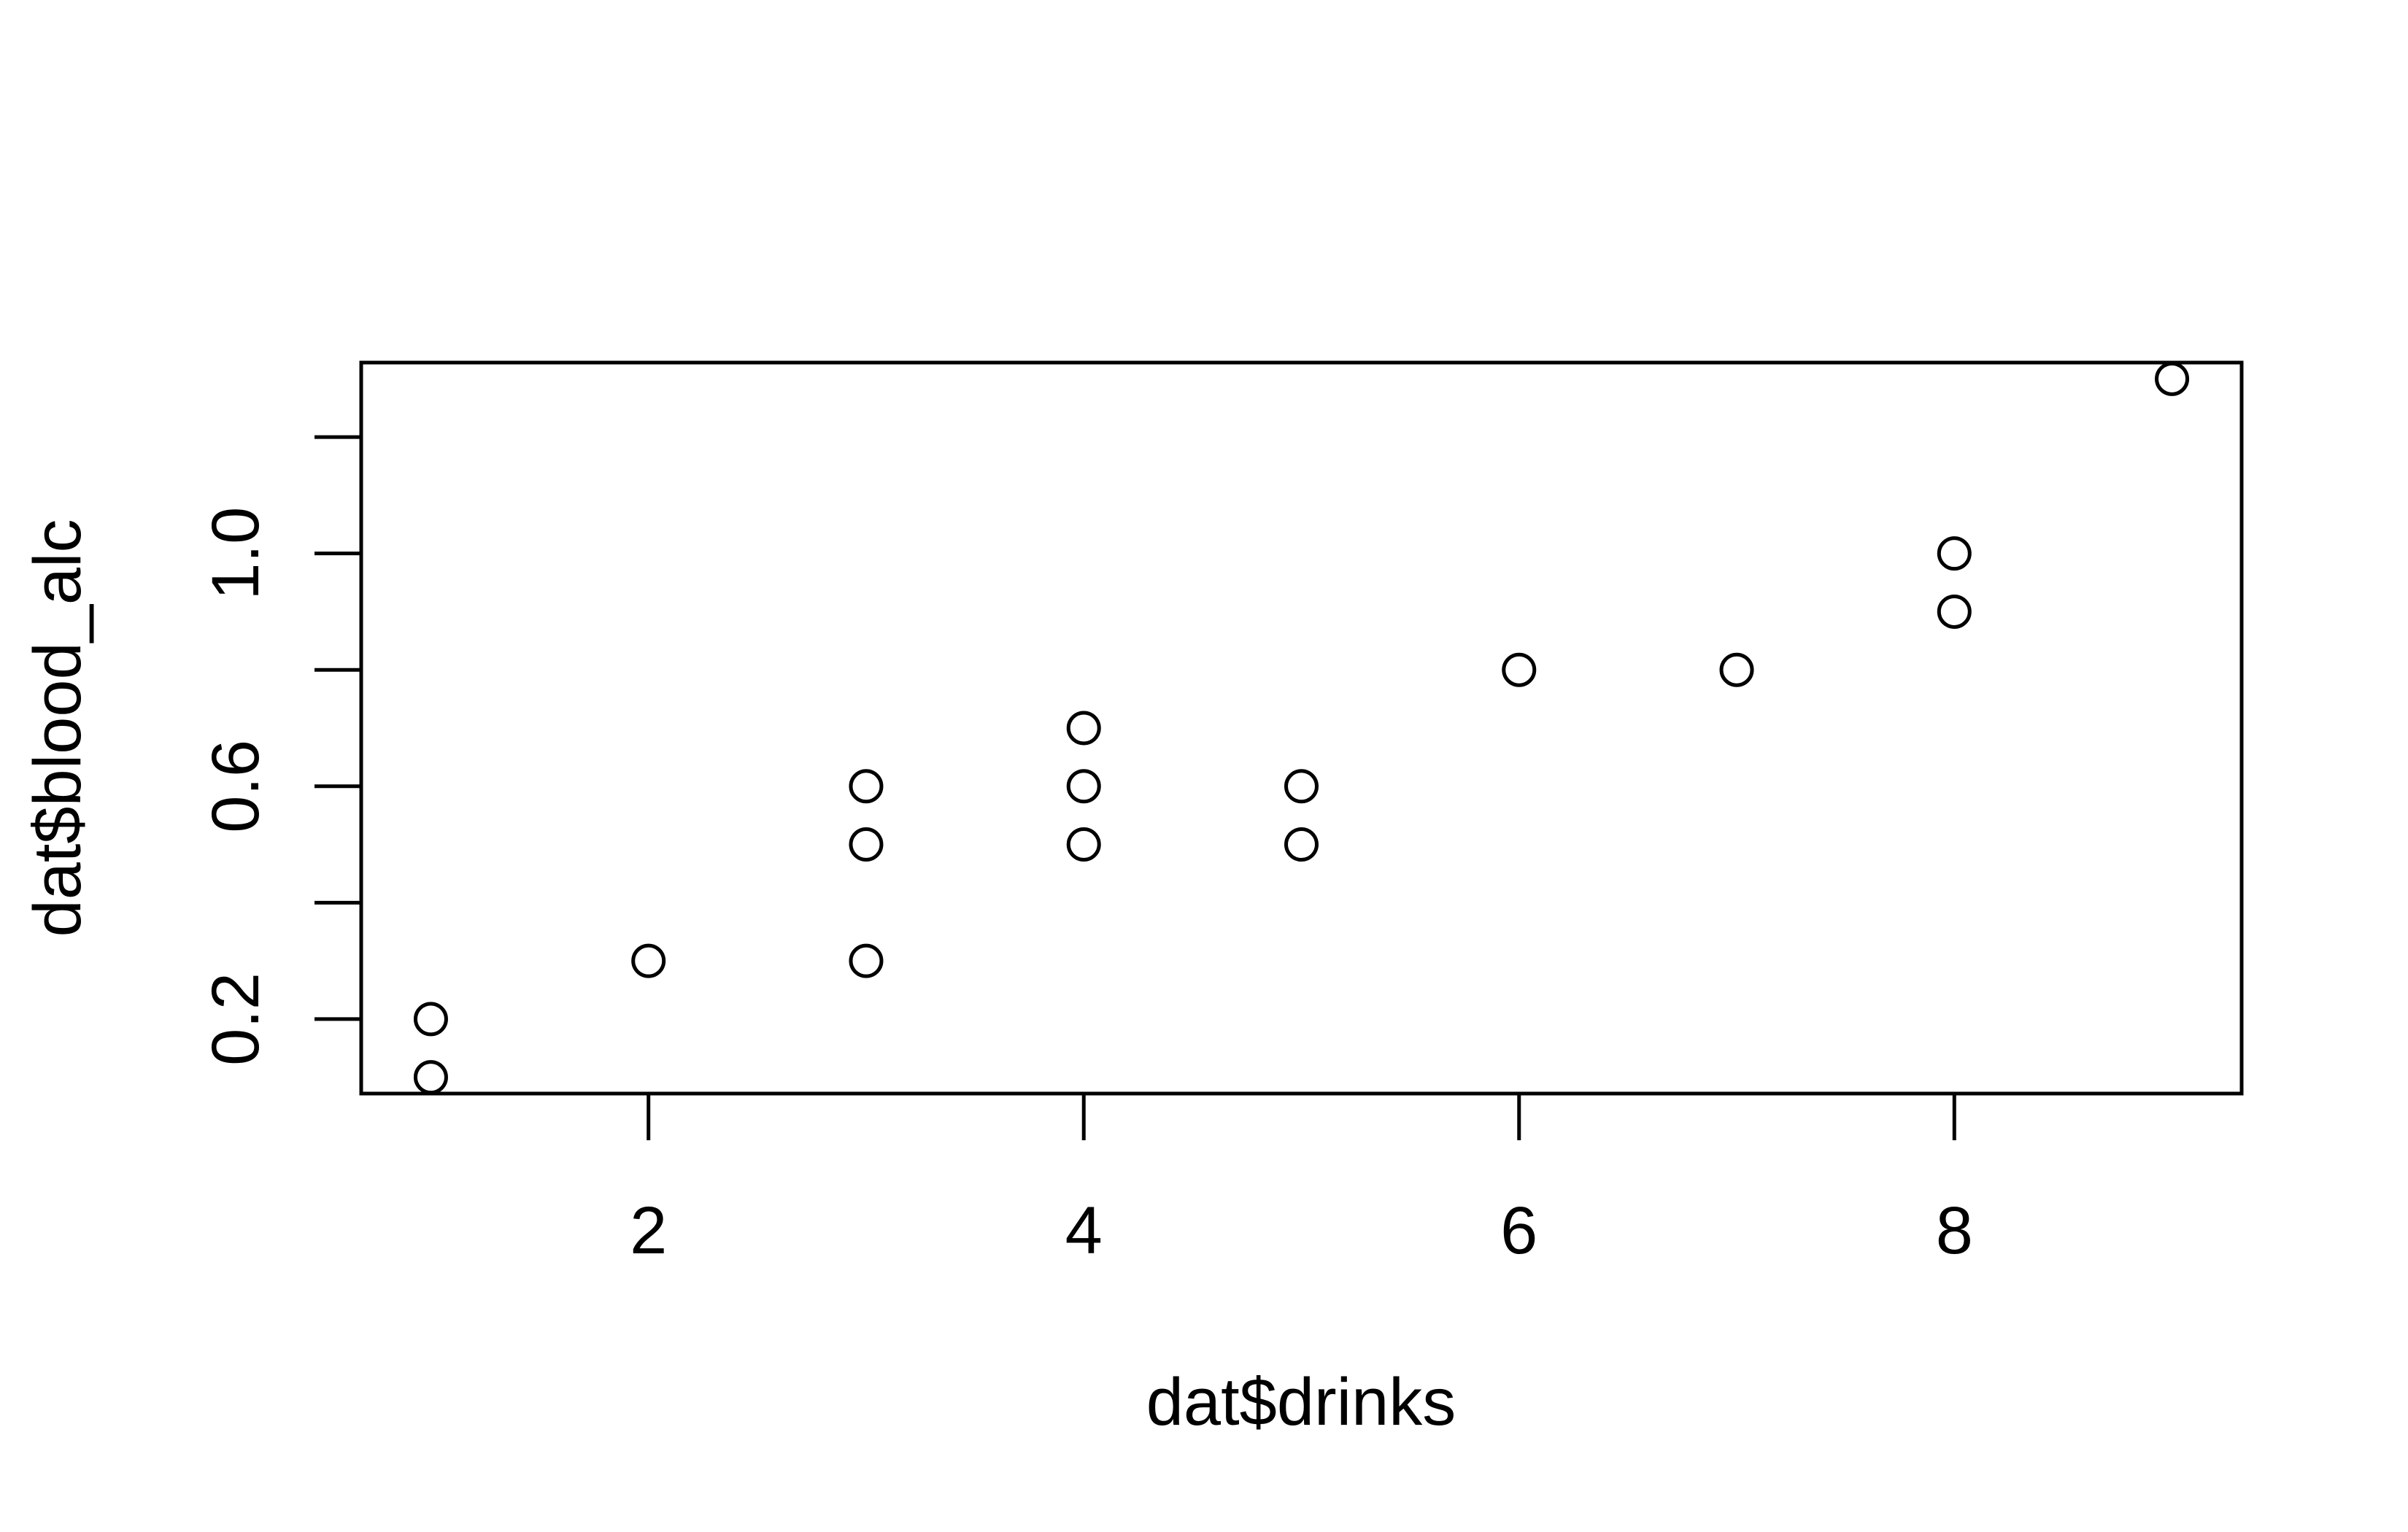 The image size is (2408, 1532). What do you see at coordinates (1954, 1231) in the screenshot?
I see `x-tick-label: 8` at bounding box center [1954, 1231].